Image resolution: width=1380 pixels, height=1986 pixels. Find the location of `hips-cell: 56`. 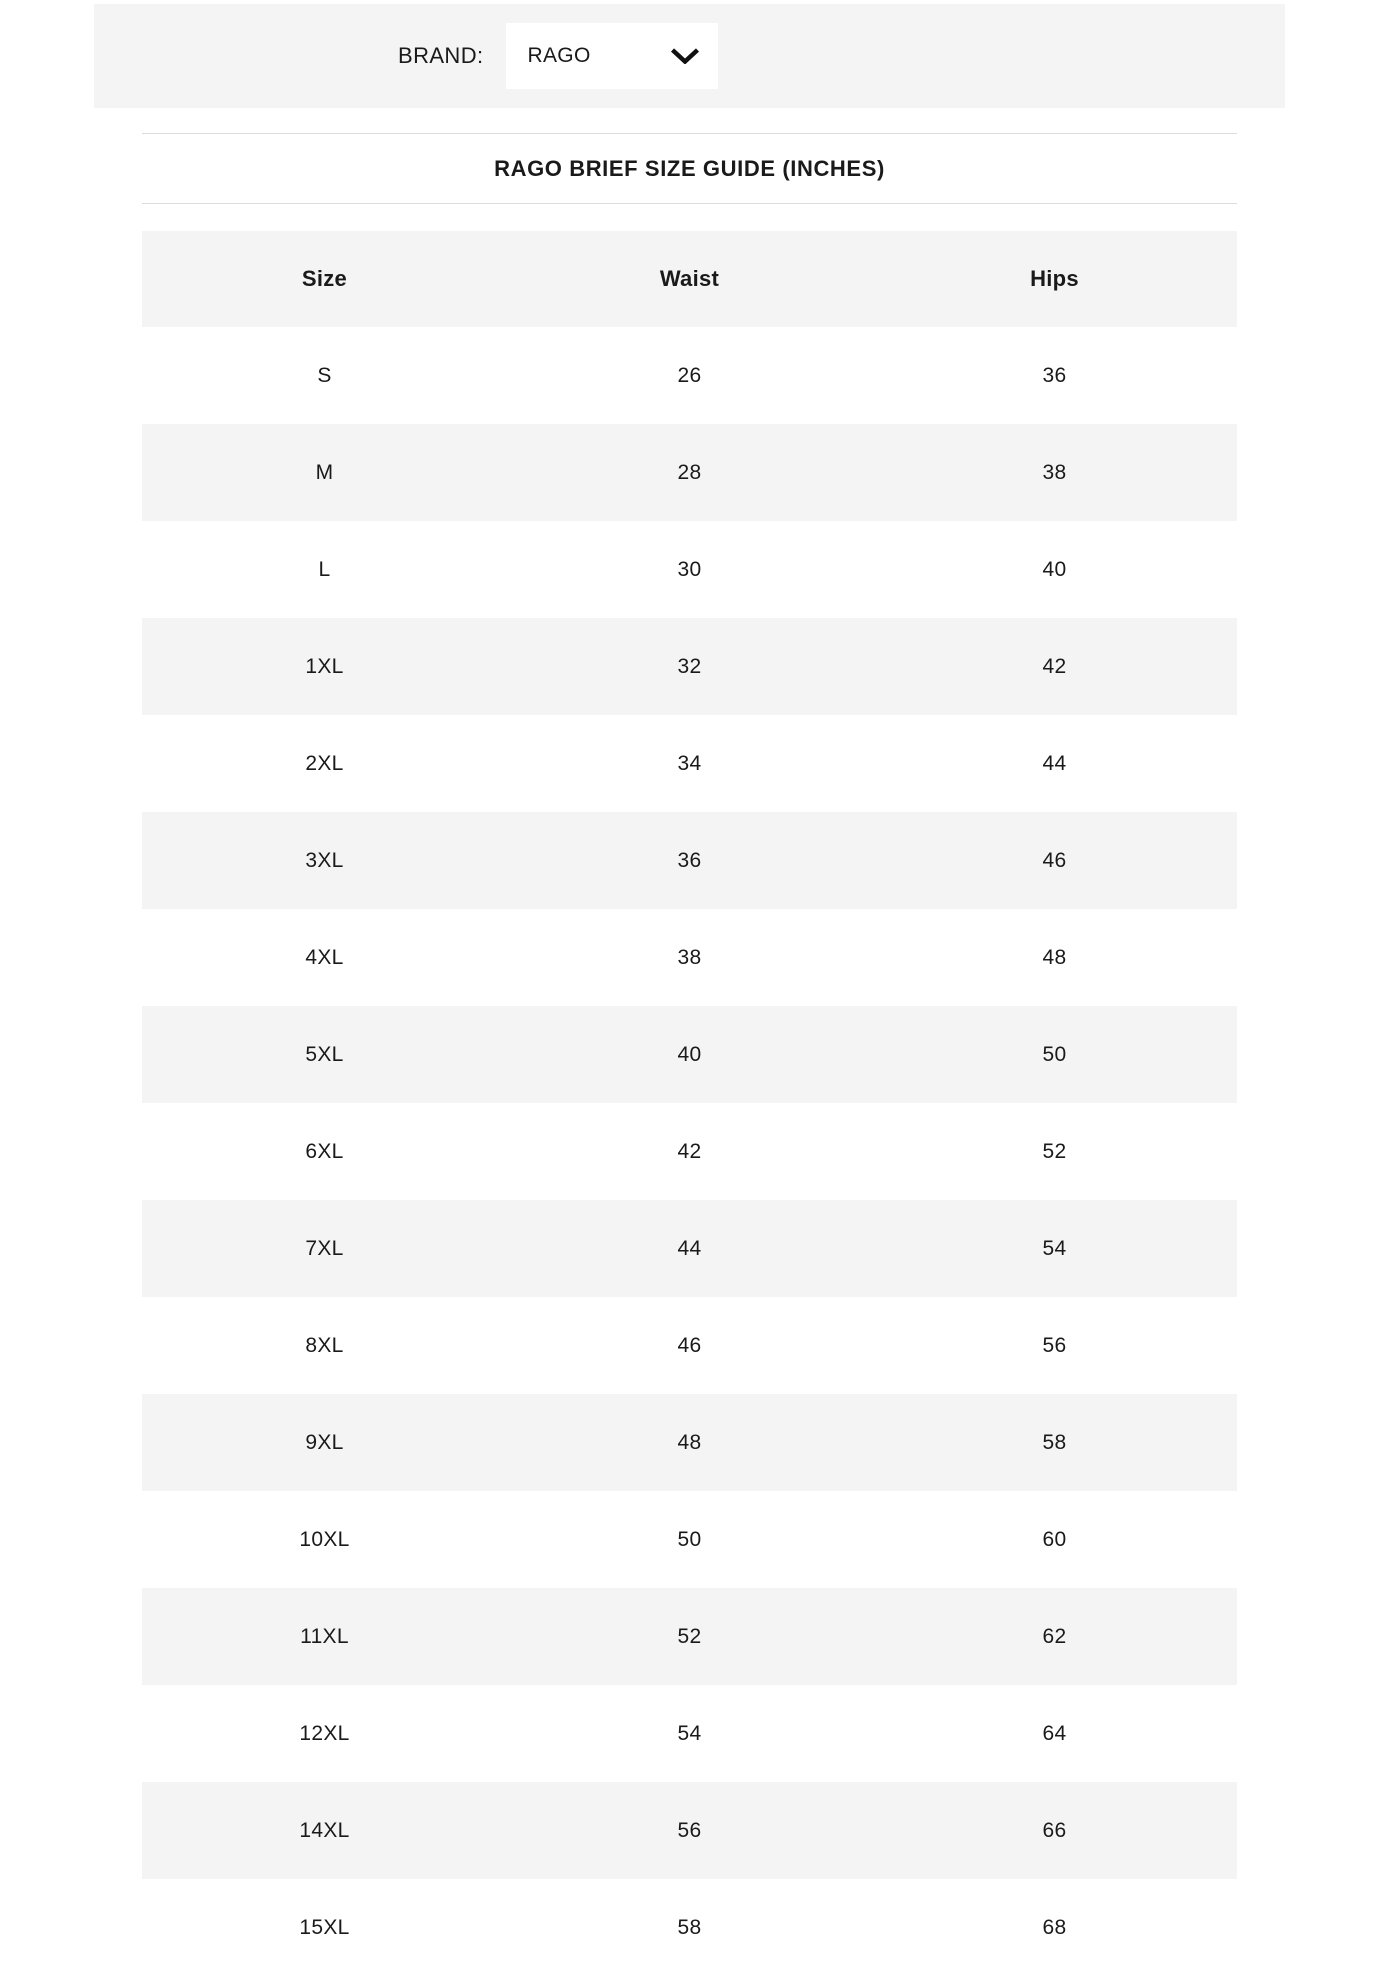

hips-cell: 56 is located at coordinates (1054, 1345).